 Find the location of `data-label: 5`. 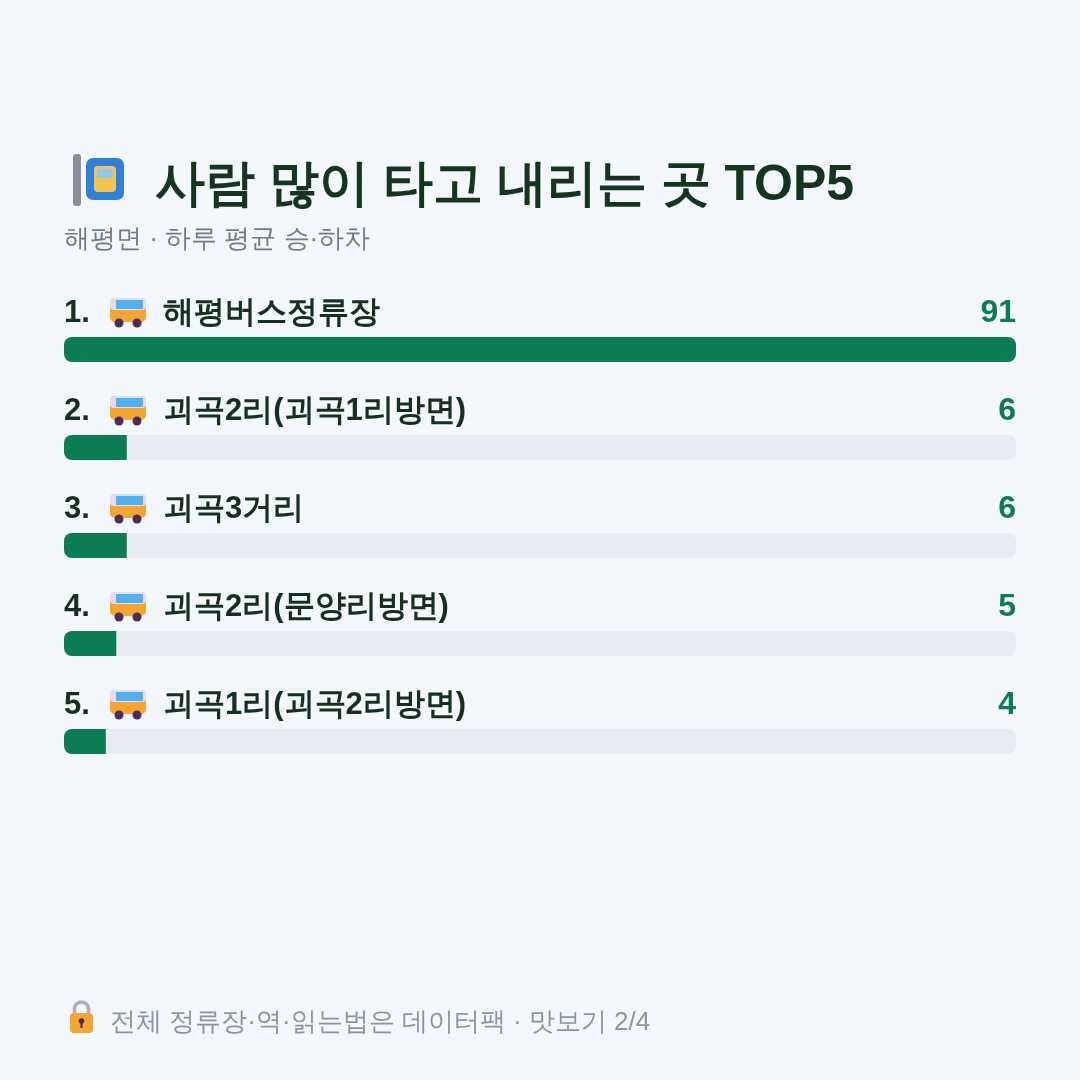

data-label: 5 is located at coordinates (1007, 605).